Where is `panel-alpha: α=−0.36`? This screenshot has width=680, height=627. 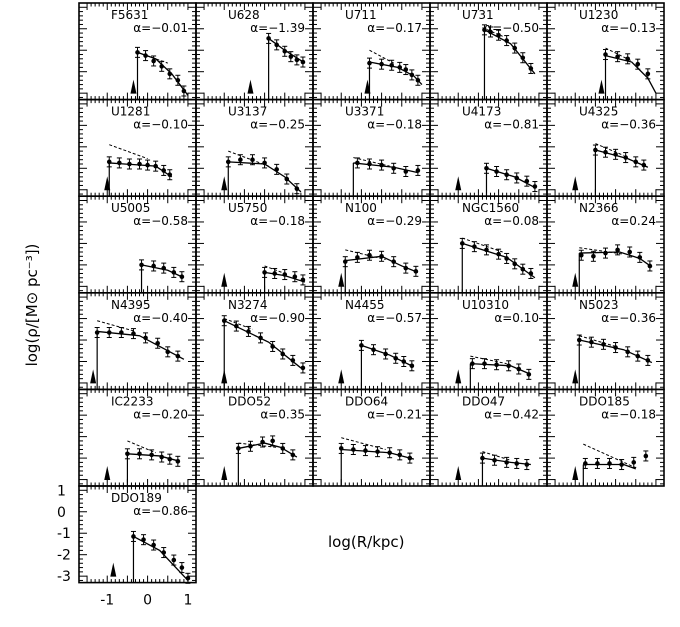
panel-alpha: α=−0.36 is located at coordinates (628, 125).